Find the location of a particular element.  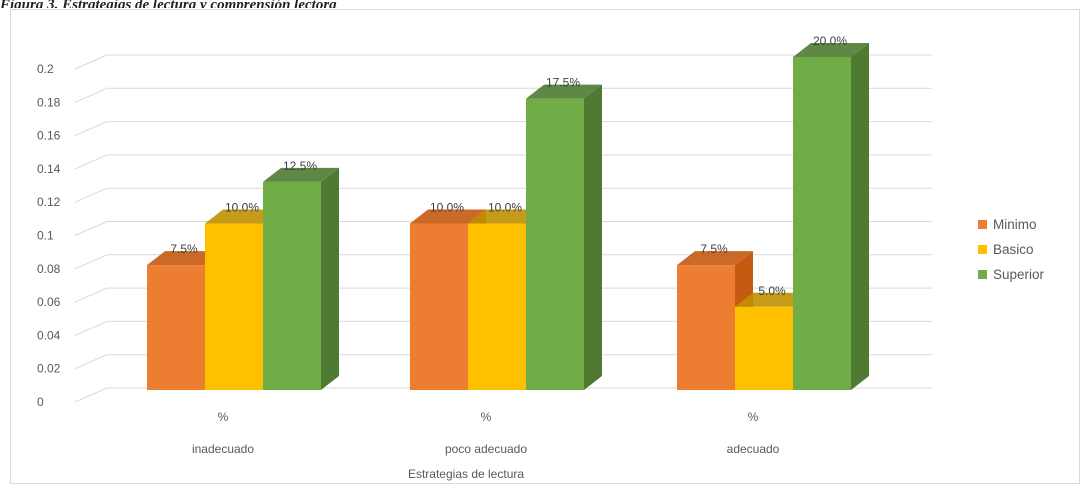

legend-label: Minimo is located at coordinates (1015, 224).